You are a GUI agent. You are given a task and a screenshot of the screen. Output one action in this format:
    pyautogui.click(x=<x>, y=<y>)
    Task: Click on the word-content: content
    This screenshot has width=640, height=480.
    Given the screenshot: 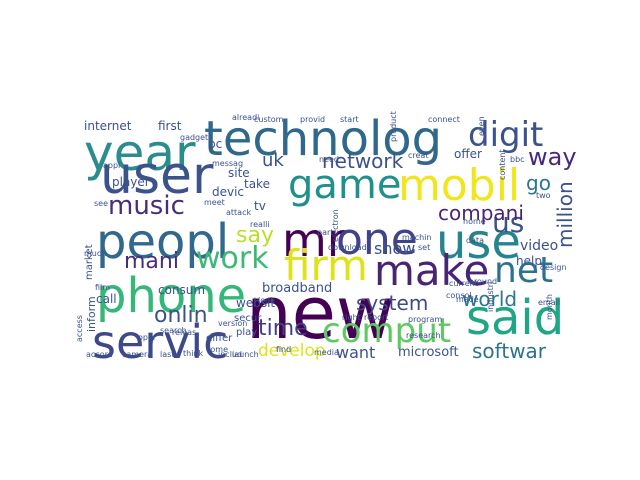 What is the action you would take?
    pyautogui.click(x=502, y=164)
    